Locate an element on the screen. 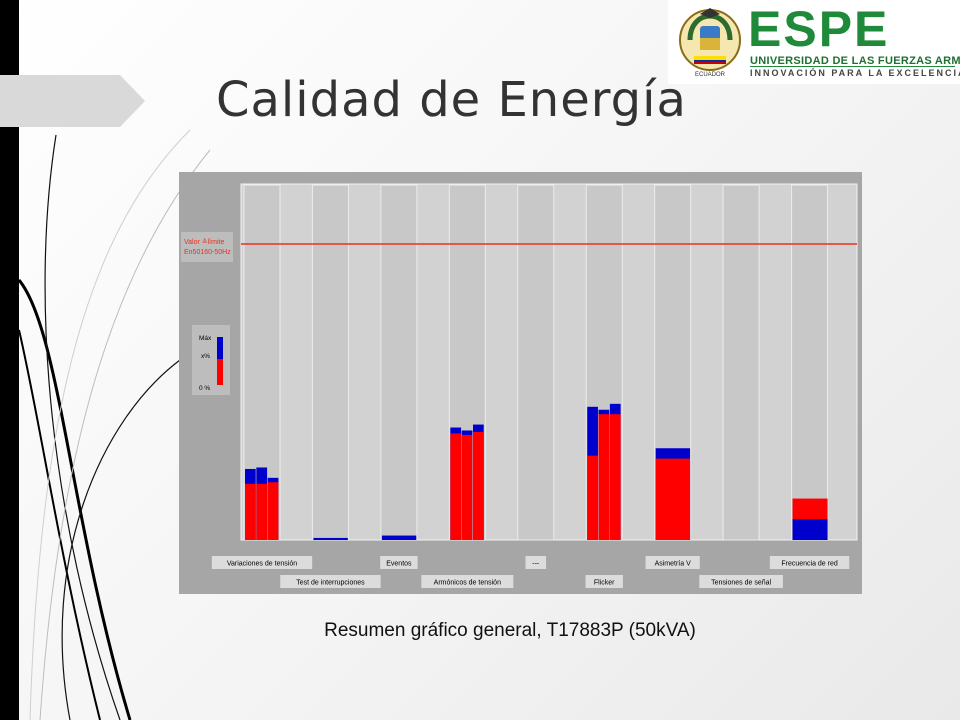  category-label: Armónicos de tensión is located at coordinates (467, 583).